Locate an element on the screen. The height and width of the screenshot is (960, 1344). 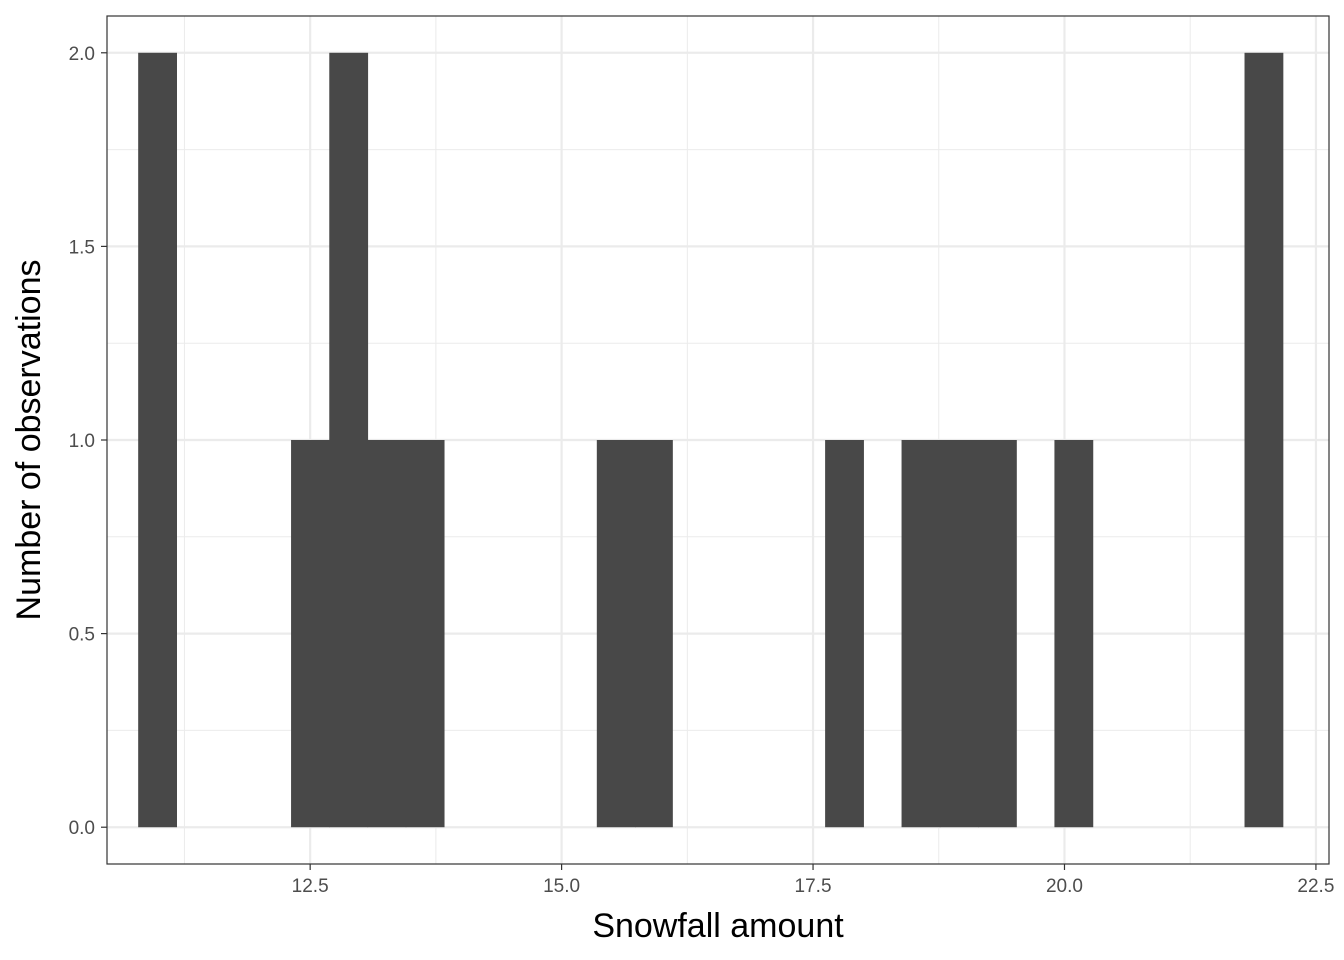
x-axis-ticks: 12.5 15.0 17.5 20.0 22.5 is located at coordinates (813, 880).